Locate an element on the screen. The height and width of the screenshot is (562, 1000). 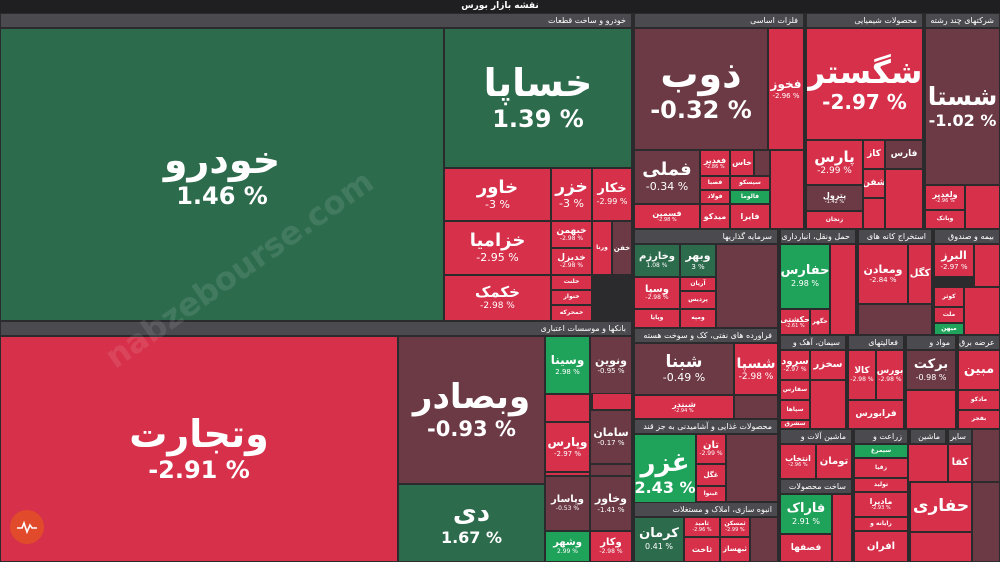
stock-tile: زقیا is located at coordinates (881, 468).